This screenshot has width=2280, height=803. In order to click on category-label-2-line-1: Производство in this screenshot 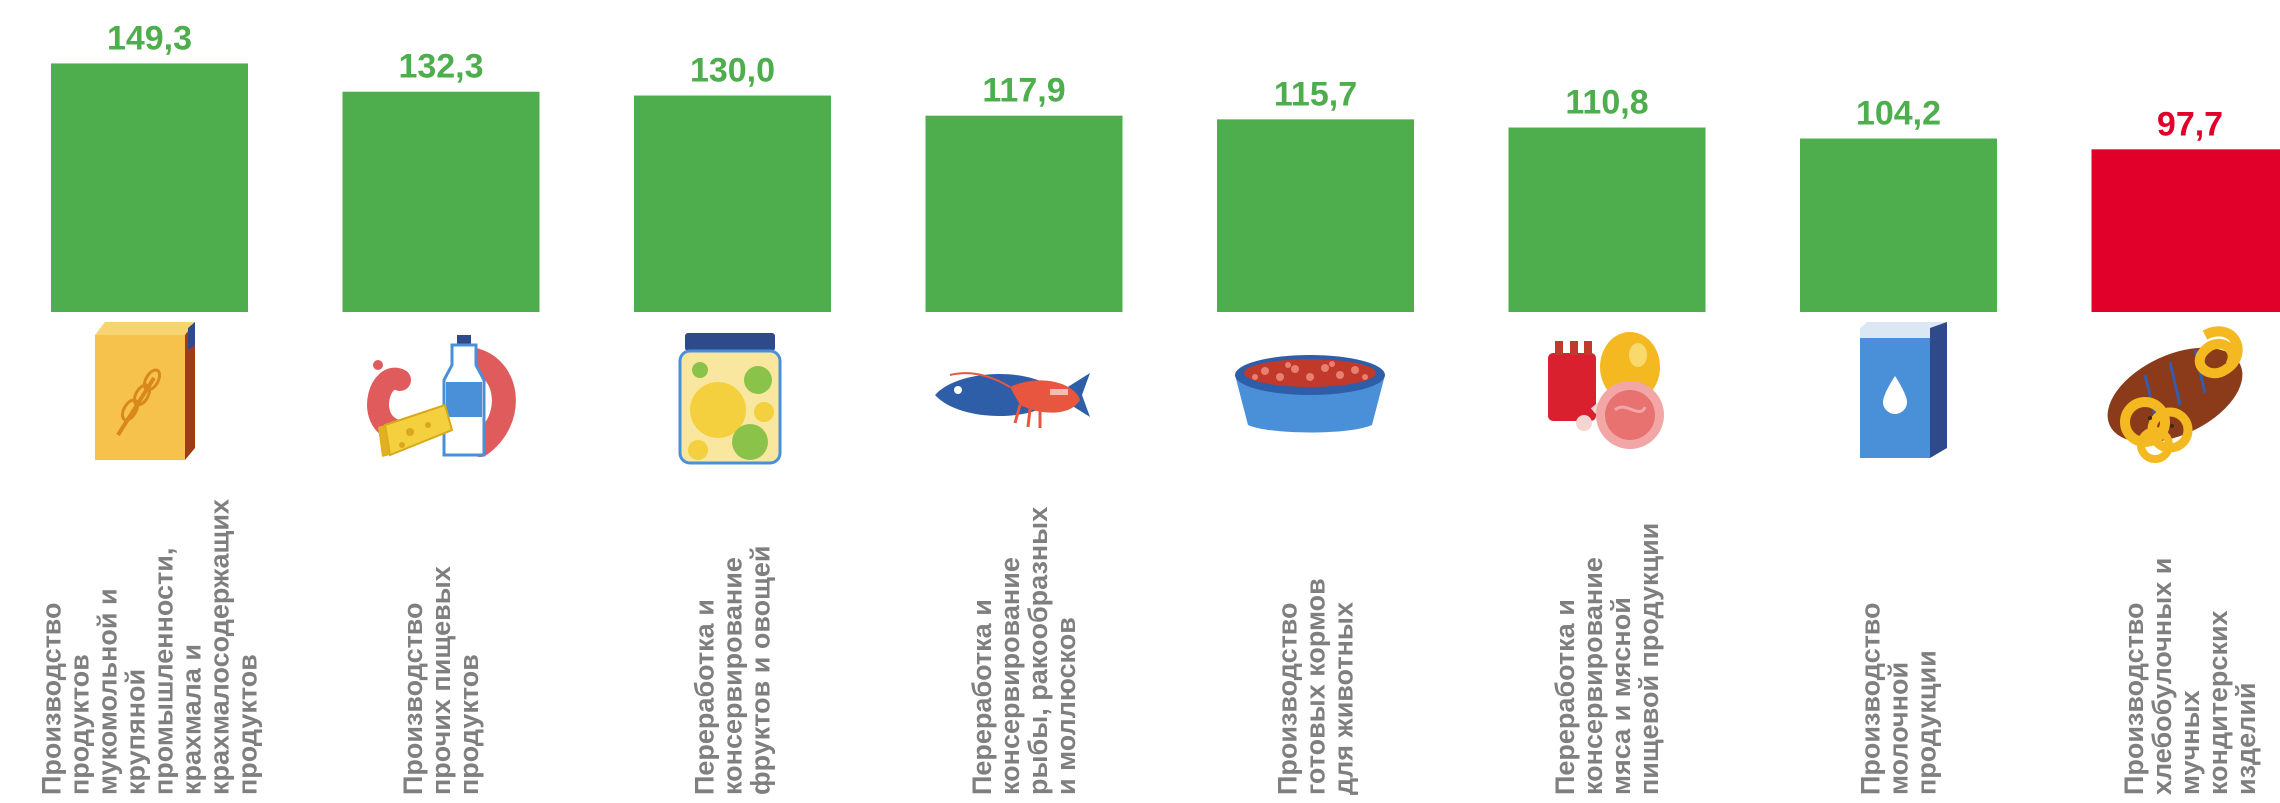, I will do `click(413, 698)`.